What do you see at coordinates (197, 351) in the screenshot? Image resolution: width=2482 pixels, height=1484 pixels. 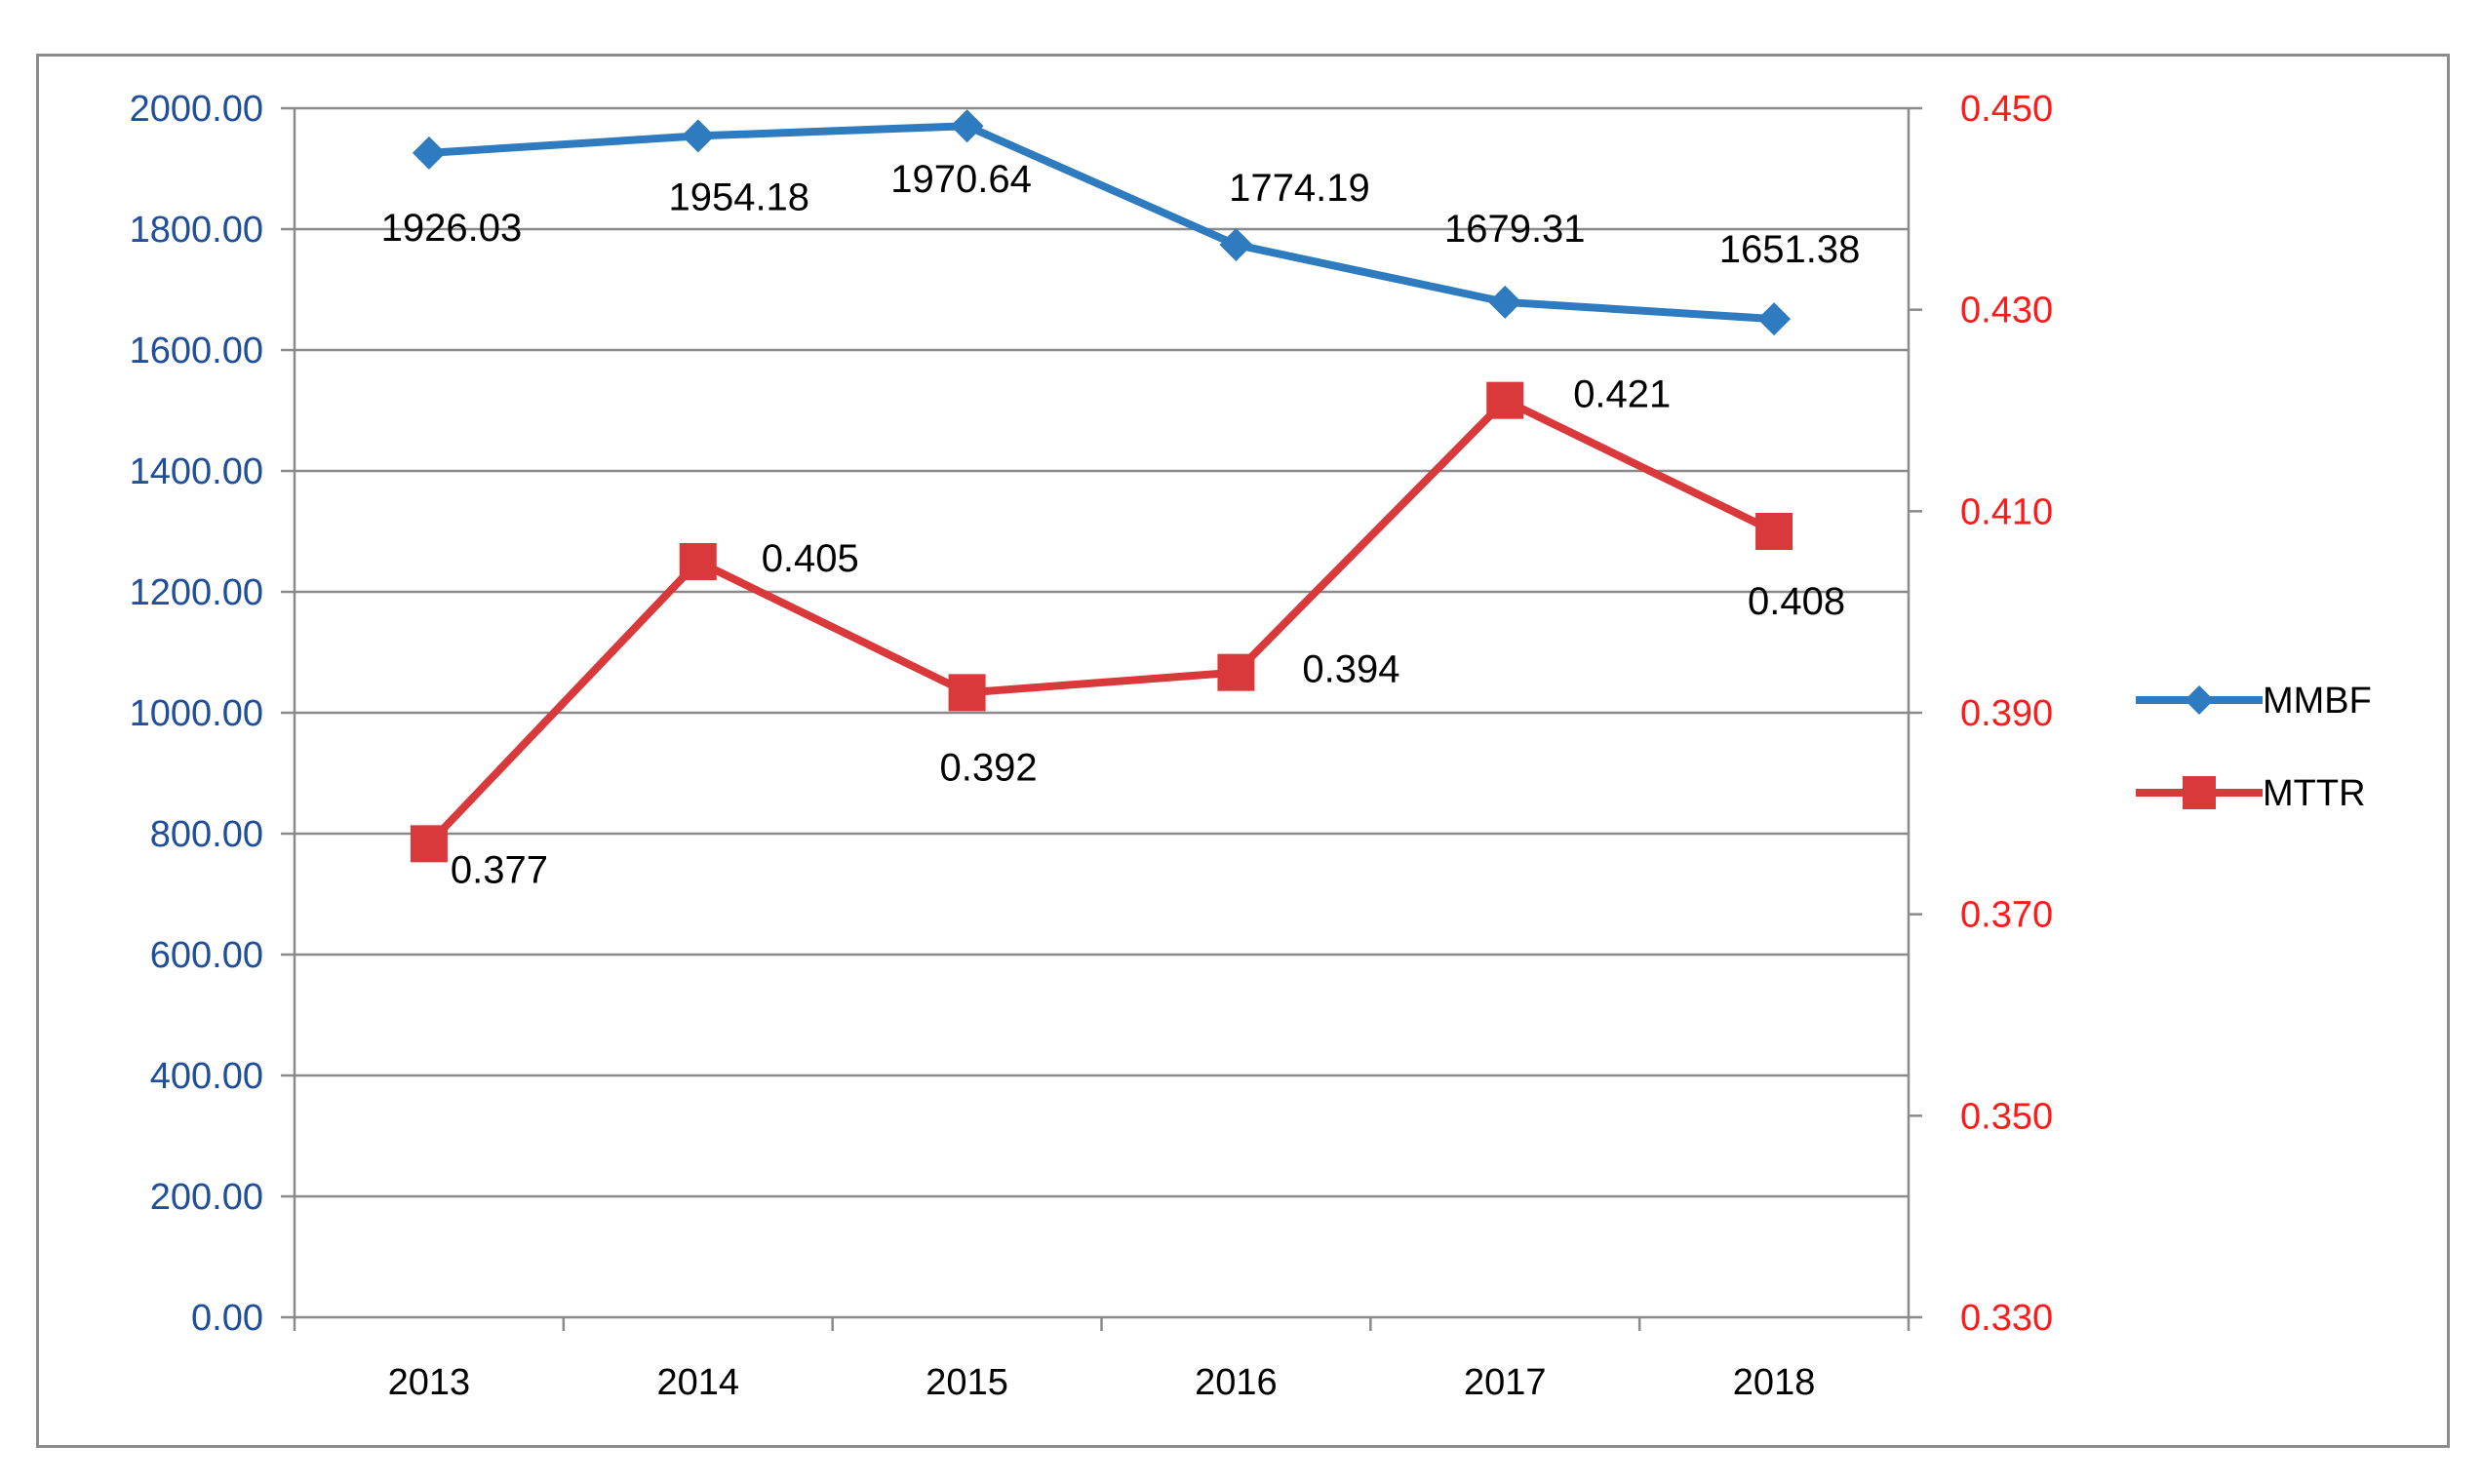 I see `left-axis-tick-label: 1600.00` at bounding box center [197, 351].